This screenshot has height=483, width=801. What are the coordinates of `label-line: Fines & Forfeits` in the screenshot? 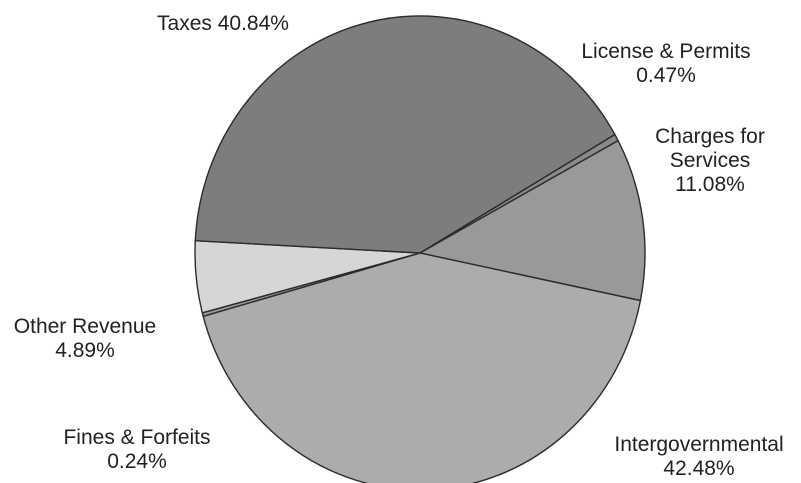 It's located at (136, 437).